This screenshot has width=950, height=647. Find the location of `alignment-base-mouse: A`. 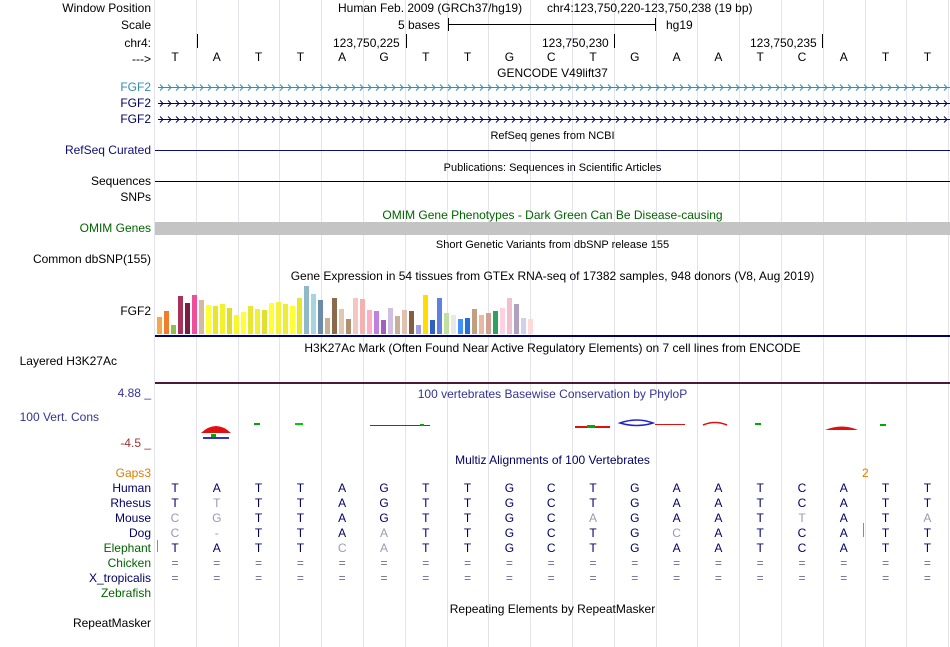

alignment-base-mouse: A is located at coordinates (676, 518).